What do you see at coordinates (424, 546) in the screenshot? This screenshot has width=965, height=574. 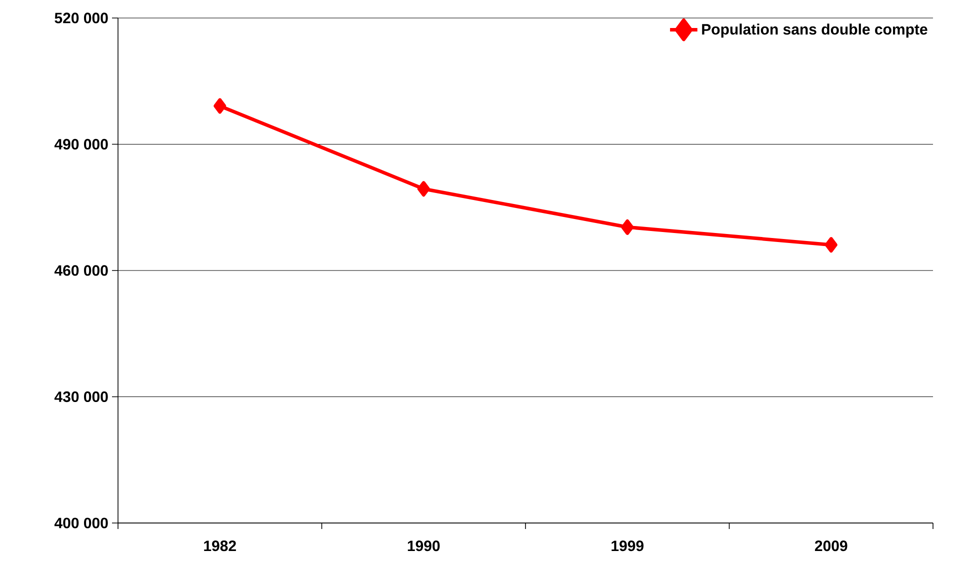 I see `x-tick-label: 1990` at bounding box center [424, 546].